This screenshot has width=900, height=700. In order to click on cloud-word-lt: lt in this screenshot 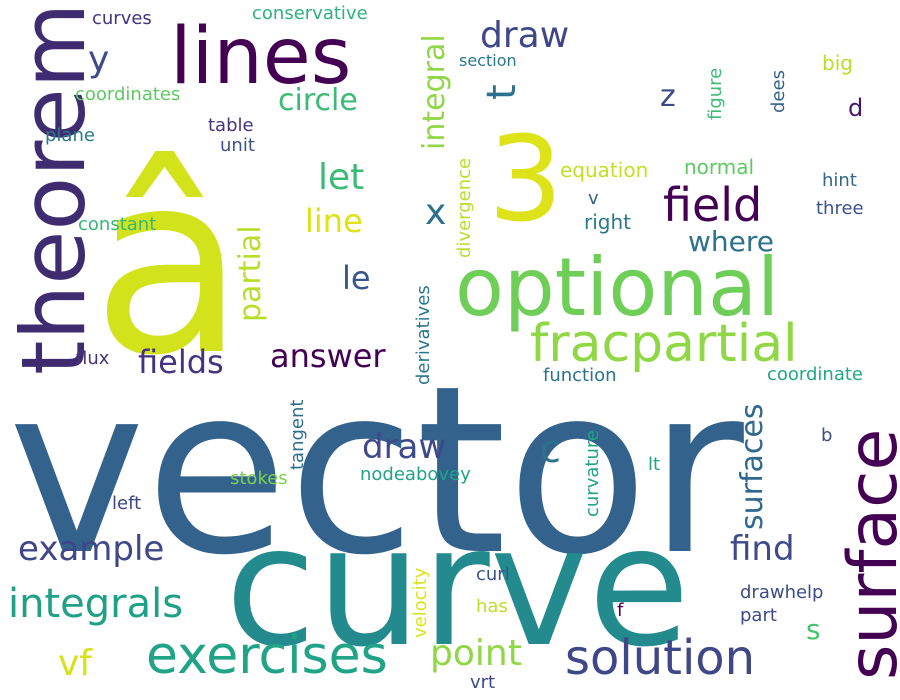, I will do `click(654, 464)`.